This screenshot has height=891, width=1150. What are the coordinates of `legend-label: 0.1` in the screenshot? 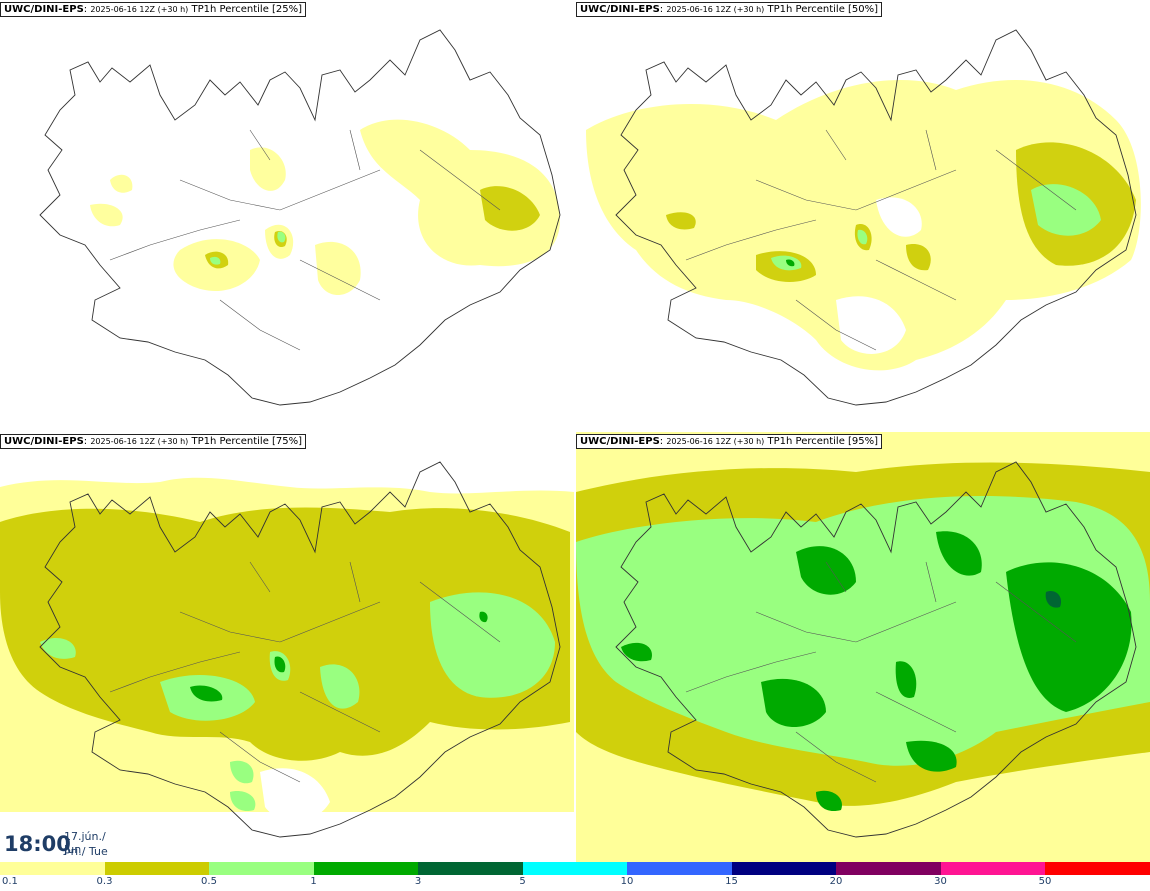 It's located at (10, 881).